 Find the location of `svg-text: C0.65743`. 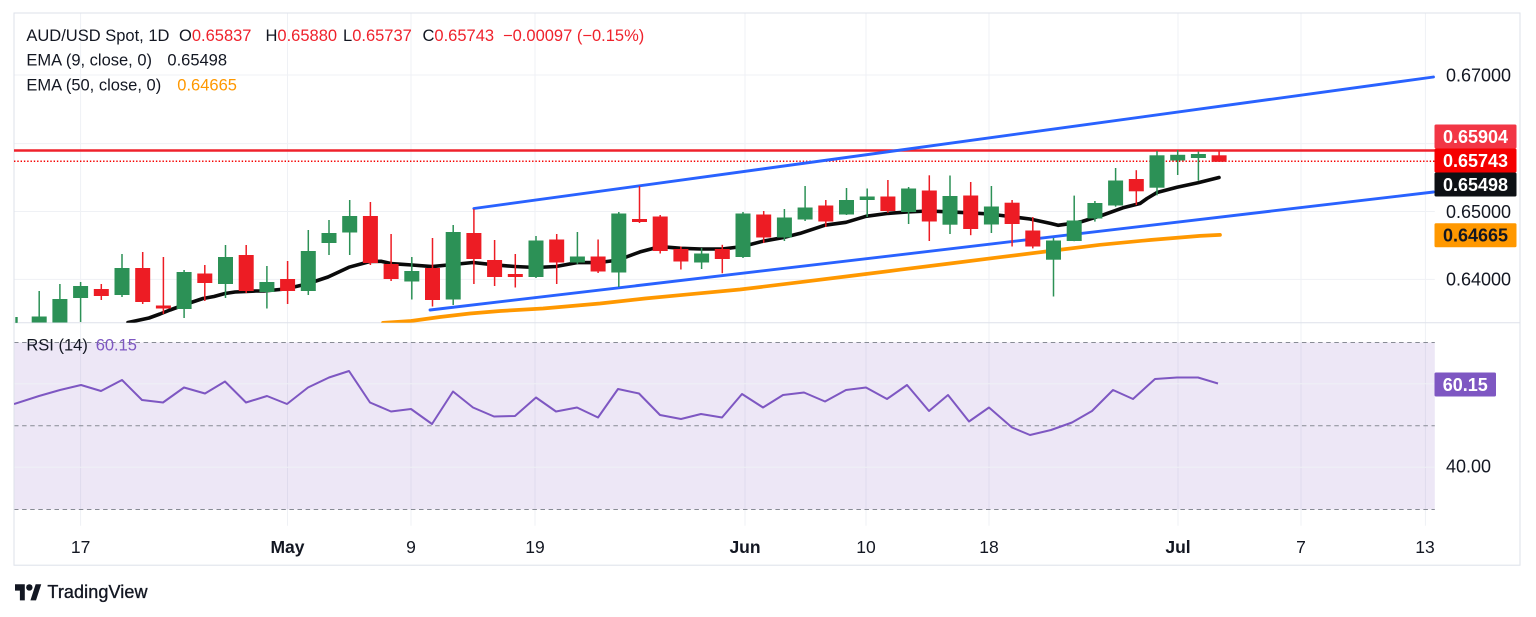

svg-text: C0.65743 is located at coordinates (459, 36).